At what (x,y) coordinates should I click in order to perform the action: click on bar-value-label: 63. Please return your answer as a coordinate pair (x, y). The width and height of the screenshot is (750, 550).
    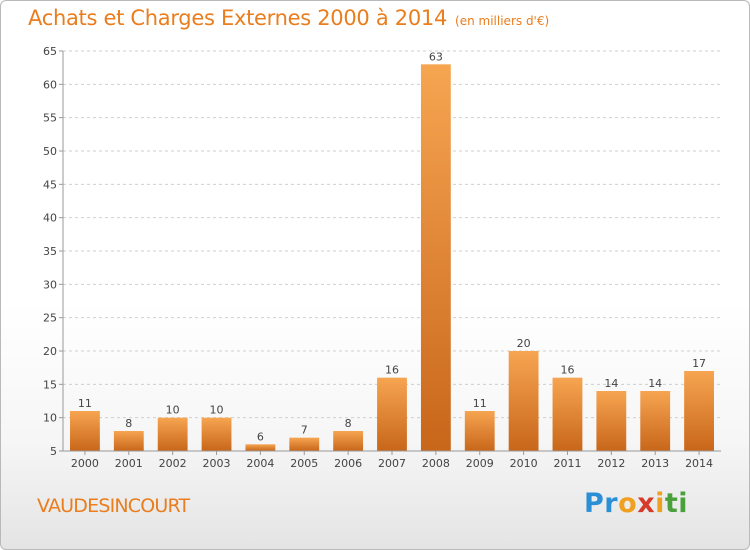
    Looking at the image, I should click on (436, 56).